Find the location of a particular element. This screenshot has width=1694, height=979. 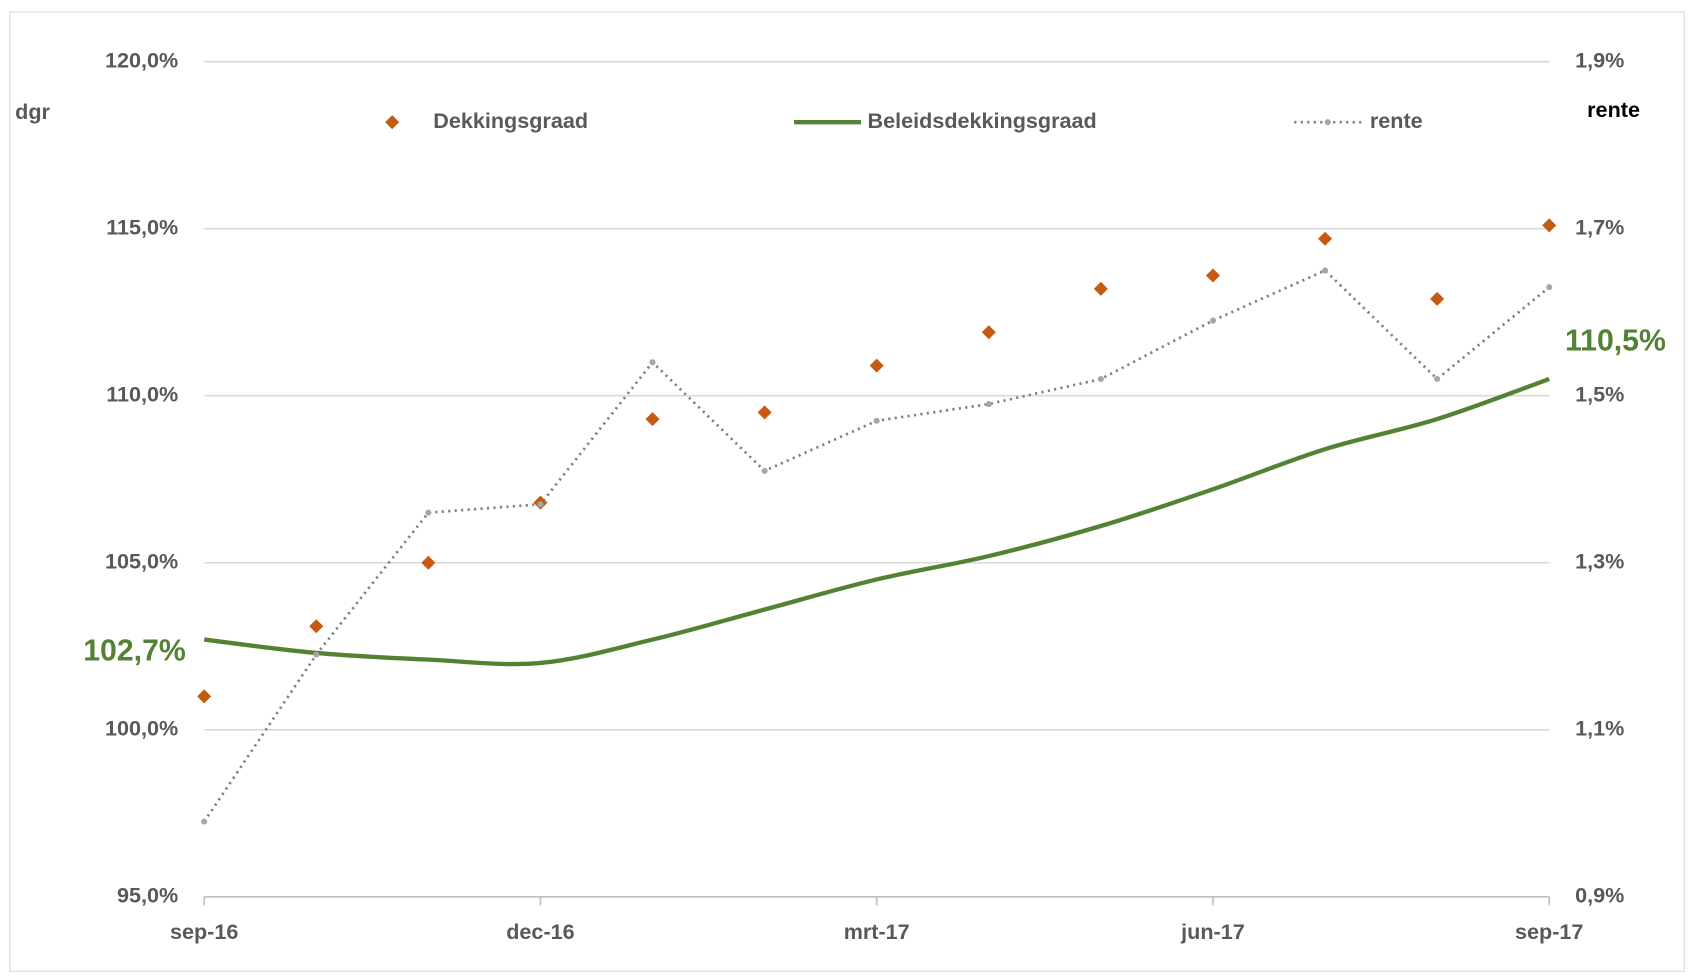

y-tick-label: 105,0% is located at coordinates (141, 560).